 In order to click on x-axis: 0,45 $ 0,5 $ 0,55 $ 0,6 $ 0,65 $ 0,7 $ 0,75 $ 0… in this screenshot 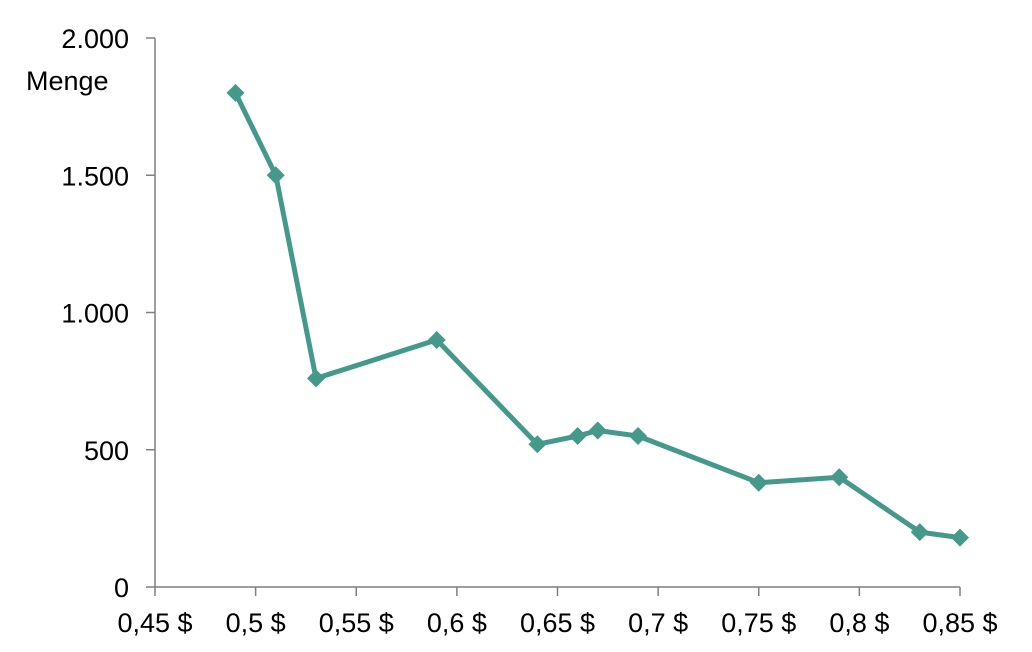, I will do `click(557, 612)`.